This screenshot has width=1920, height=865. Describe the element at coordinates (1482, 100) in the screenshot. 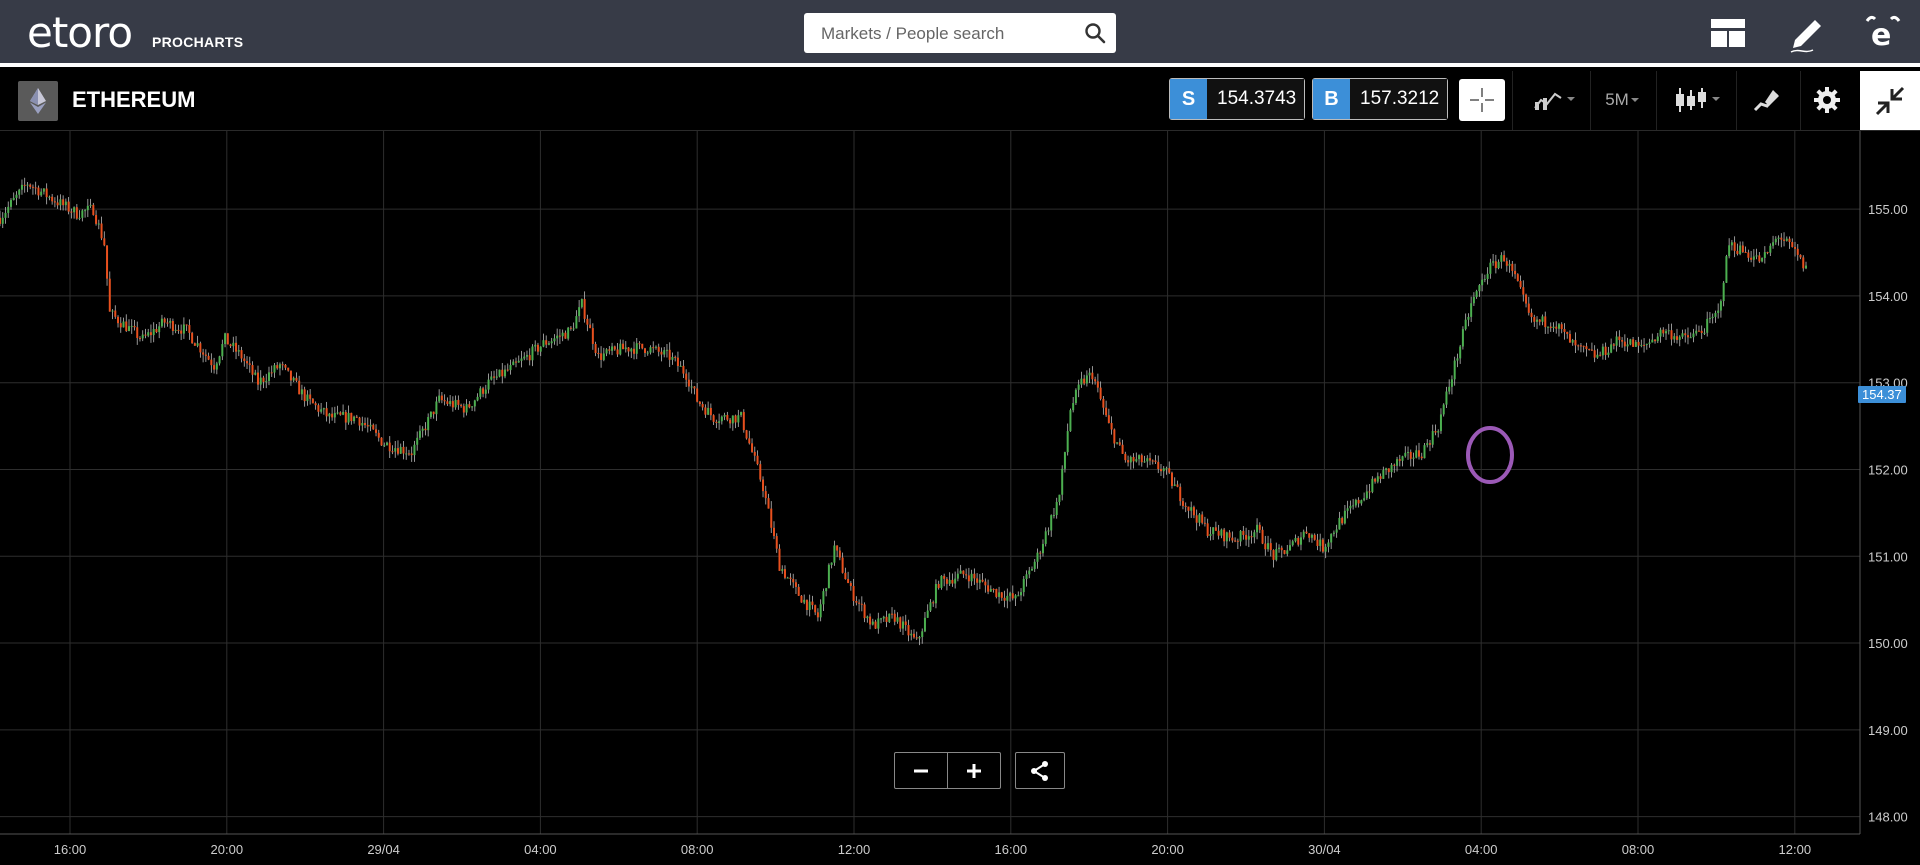

I see `crosshair-button` at that location.